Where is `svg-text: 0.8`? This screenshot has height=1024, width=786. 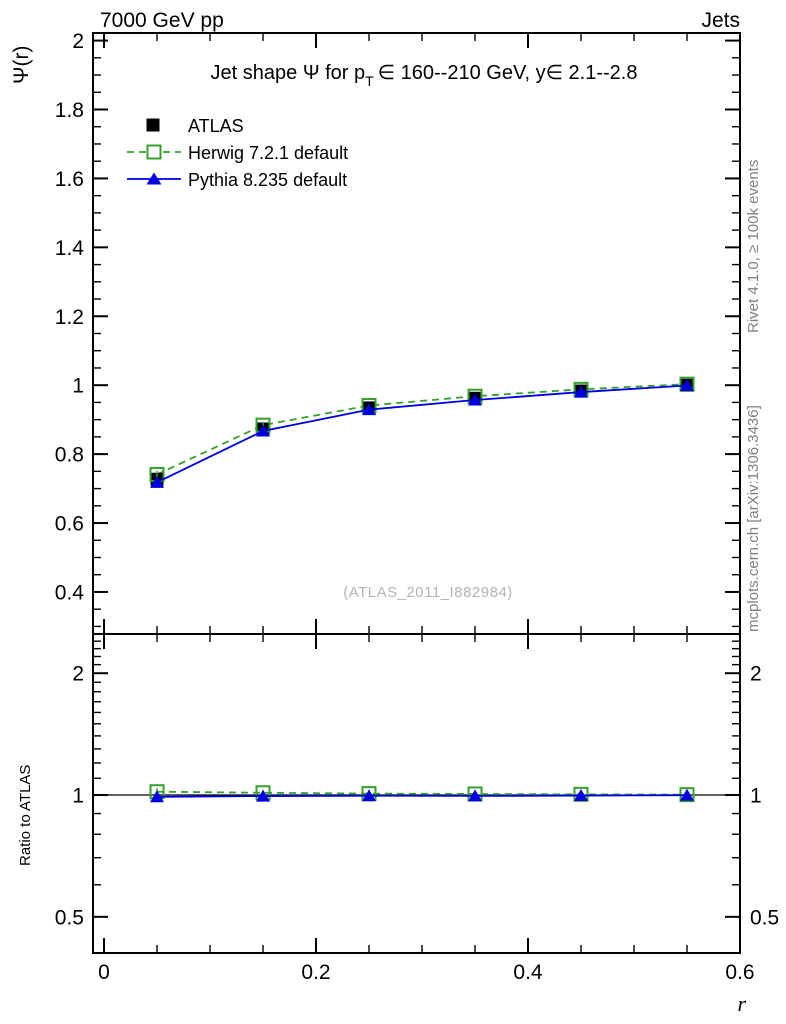 svg-text: 0.8 is located at coordinates (69, 455).